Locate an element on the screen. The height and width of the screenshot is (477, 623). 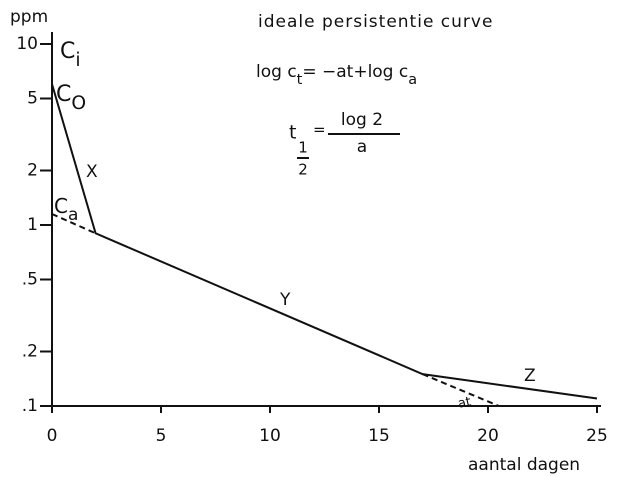
annotation-part: Z is located at coordinates (530, 376).